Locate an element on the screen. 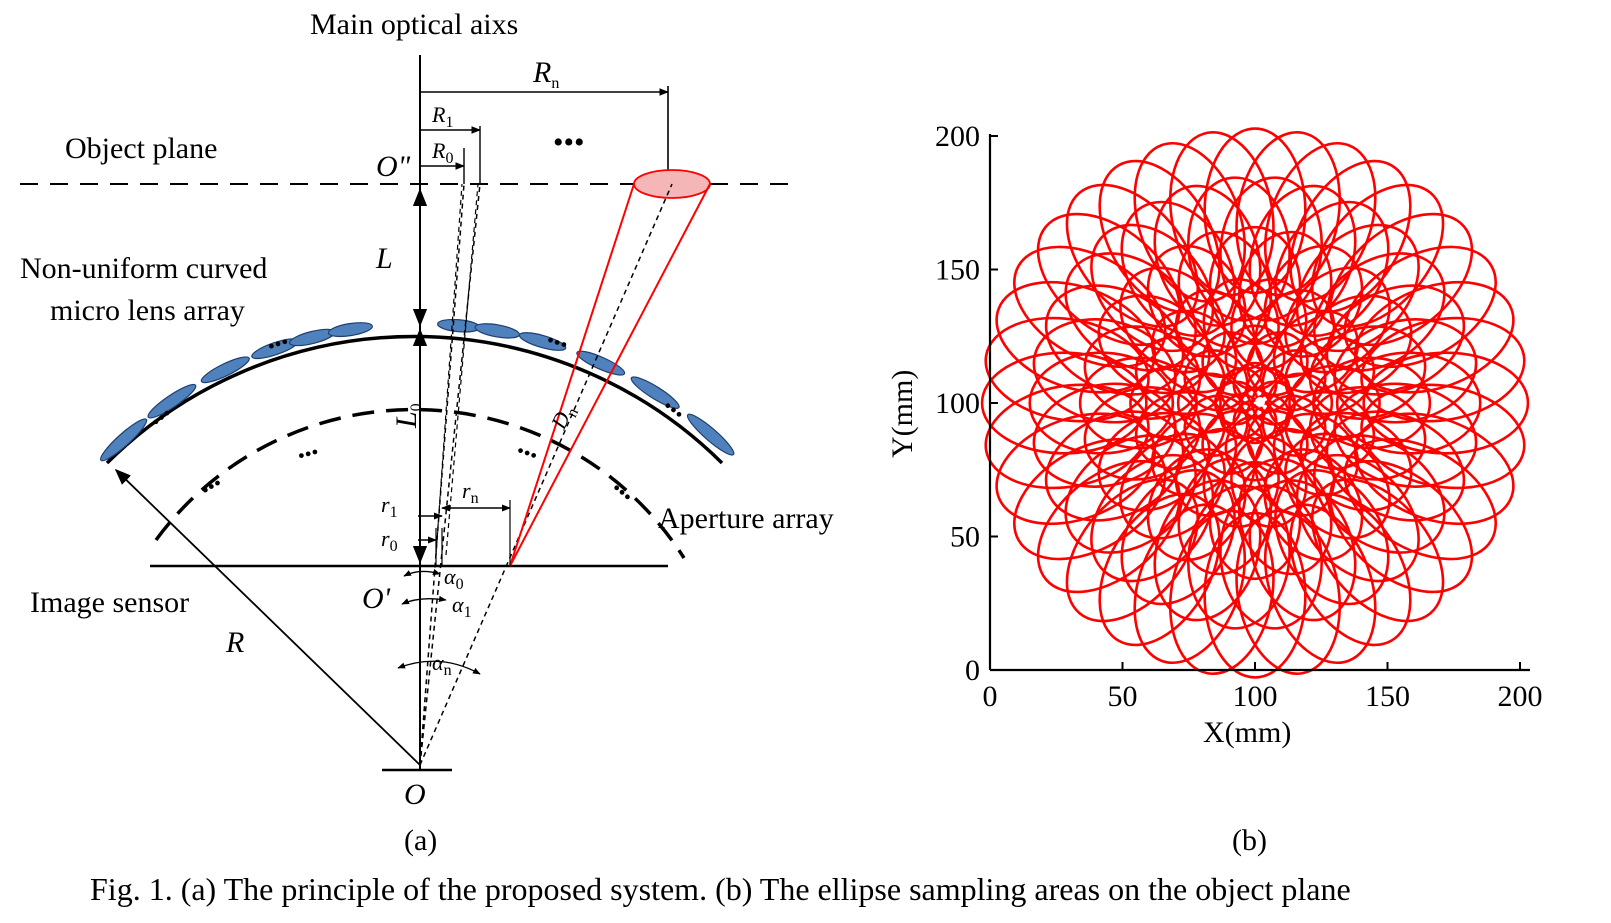  alphan-symbol: αn is located at coordinates (442, 664).